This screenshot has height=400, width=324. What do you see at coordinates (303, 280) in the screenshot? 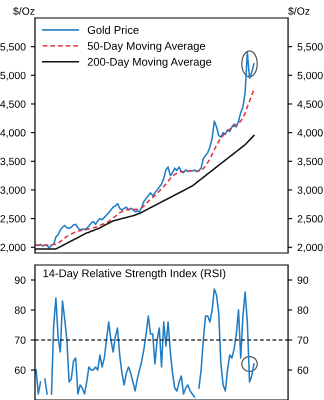
I see `y2-tick-label: 90` at bounding box center [303, 280].